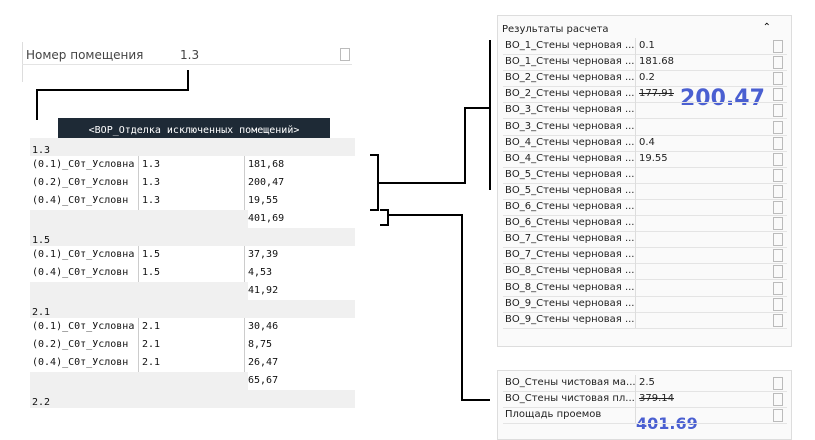 Image resolution: width=815 pixels, height=440 pixels. I want to click on property-value: 0.4, so click(647, 142).